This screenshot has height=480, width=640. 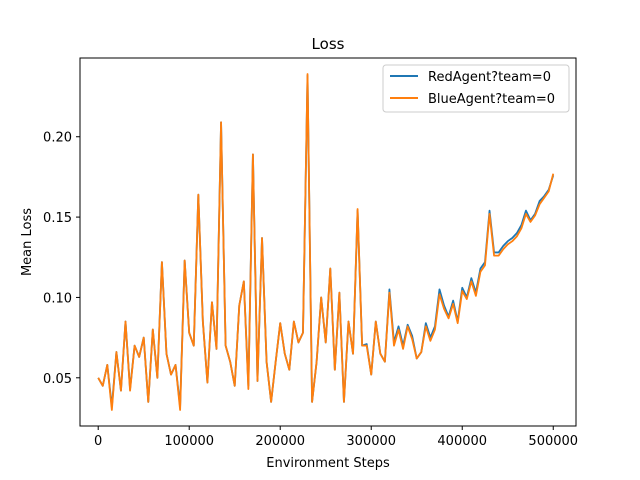 I want to click on x-tick-label: 400000, so click(x=462, y=441).